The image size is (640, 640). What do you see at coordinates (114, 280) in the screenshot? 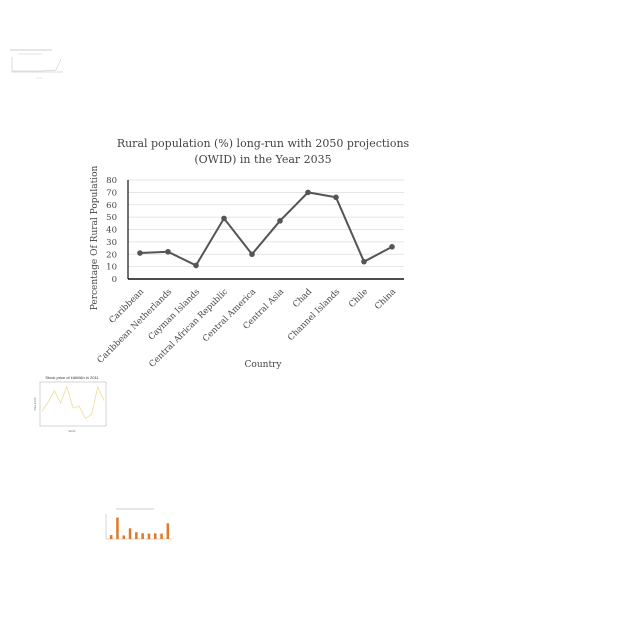
I see `y-tick-label: 0` at bounding box center [114, 280].